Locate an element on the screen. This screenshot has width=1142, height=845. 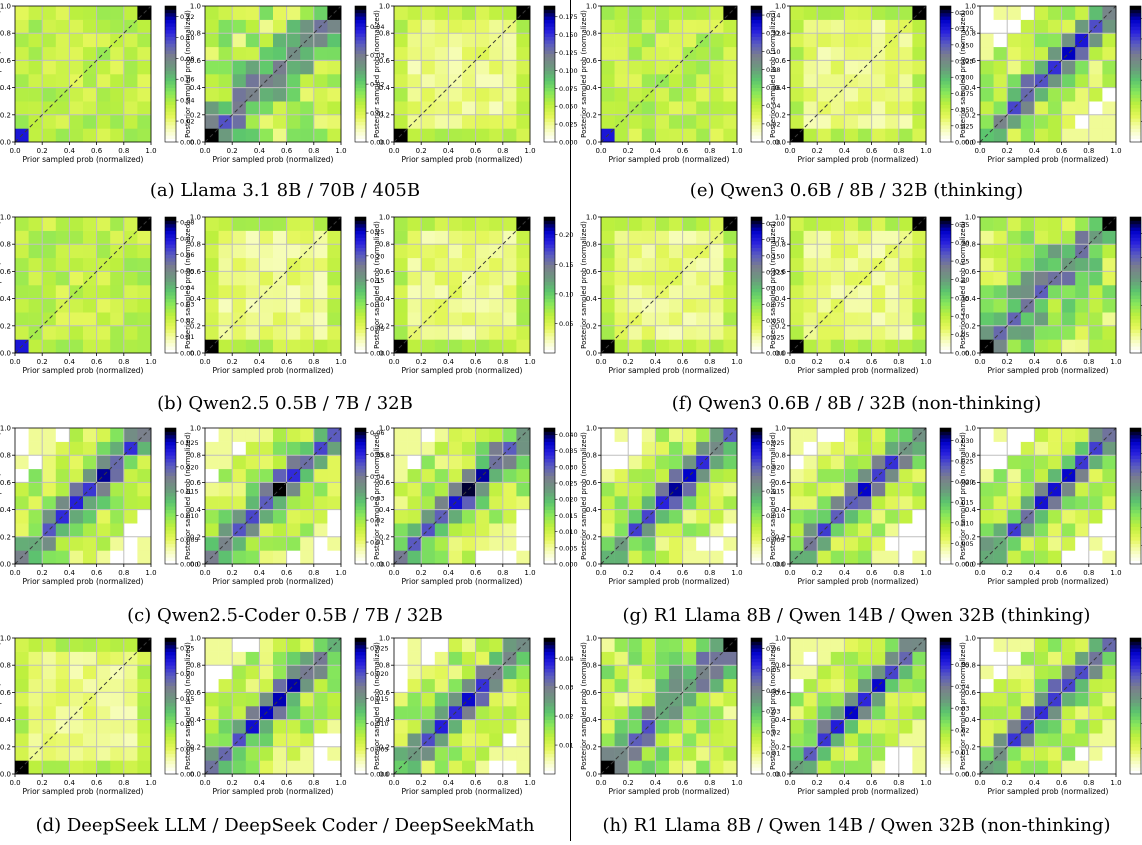
x-tick-label: 0.4 is located at coordinates (845, 573).